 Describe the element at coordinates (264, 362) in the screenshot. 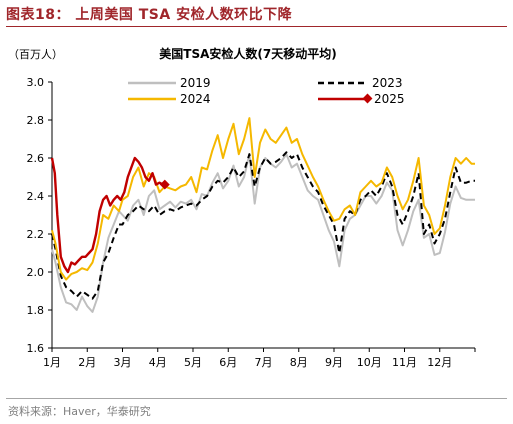

I see `x-tick-label: 7月` at that location.